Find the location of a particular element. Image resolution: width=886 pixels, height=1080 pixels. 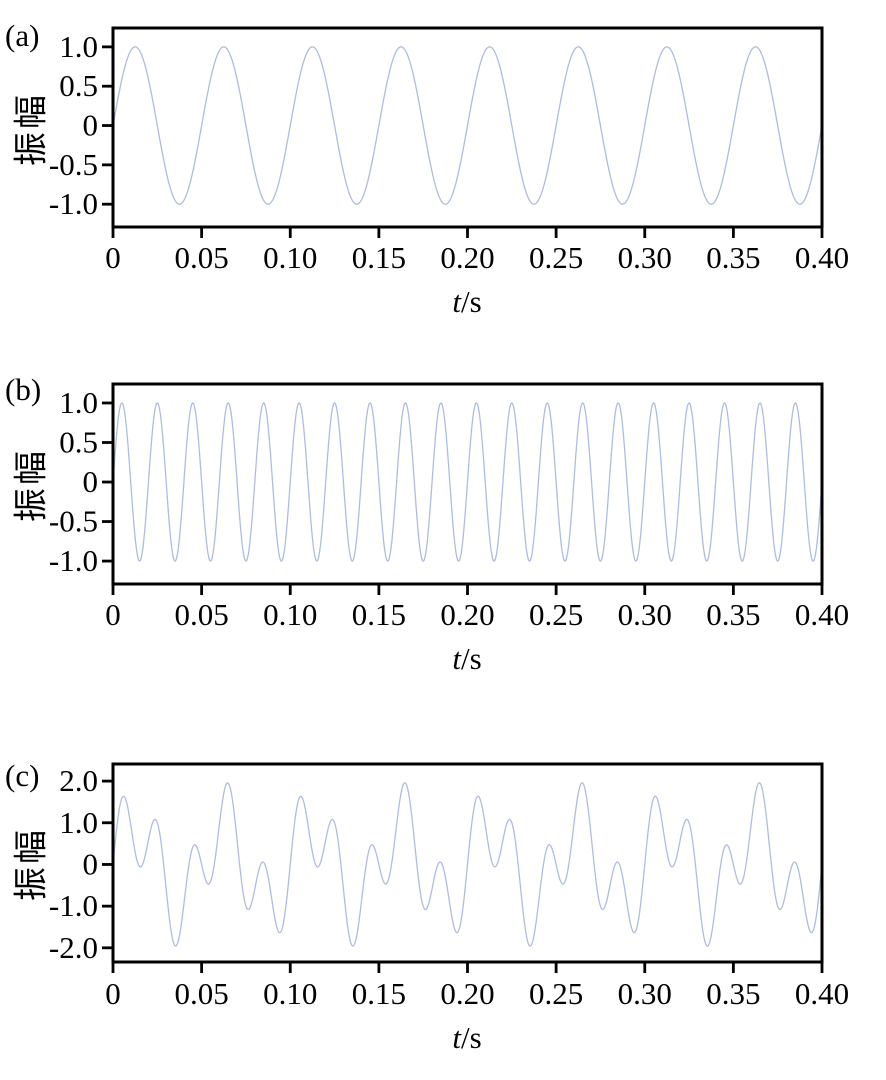

panel-b-tag: (b) is located at coordinates (23, 389).